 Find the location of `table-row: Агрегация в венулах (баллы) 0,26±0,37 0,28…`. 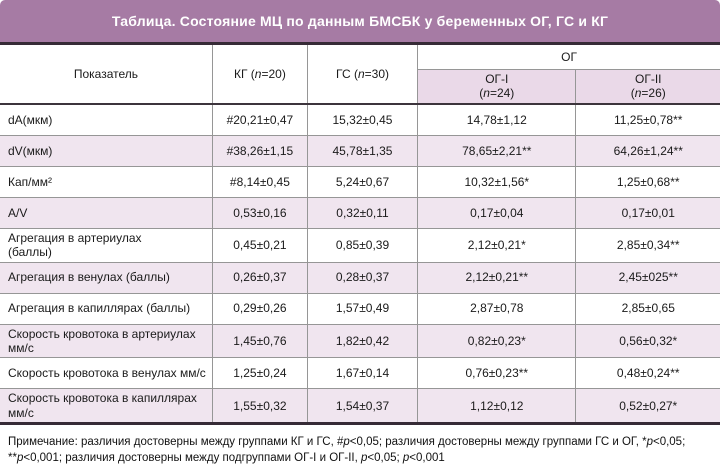

table-row: Агрегация в венулах (баллы) 0,26±0,37 0,28… is located at coordinates (360, 277).